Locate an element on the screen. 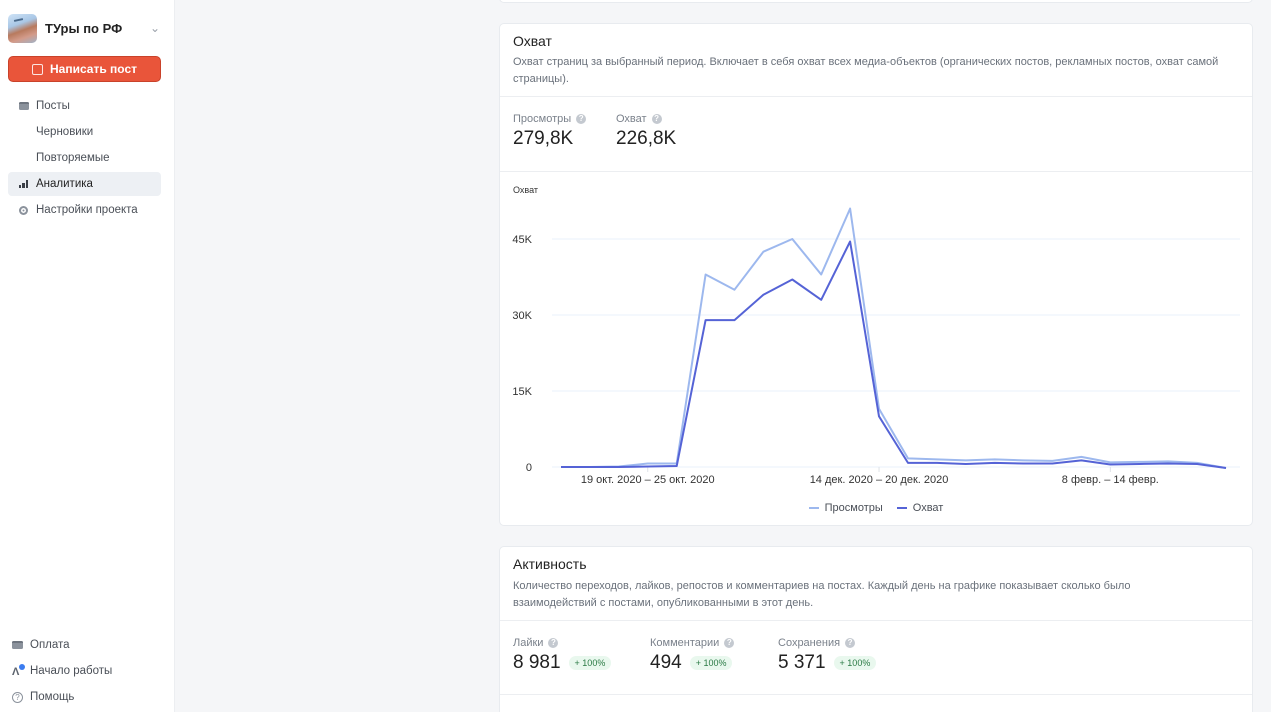  metric-label: Просмотры is located at coordinates (542, 119).